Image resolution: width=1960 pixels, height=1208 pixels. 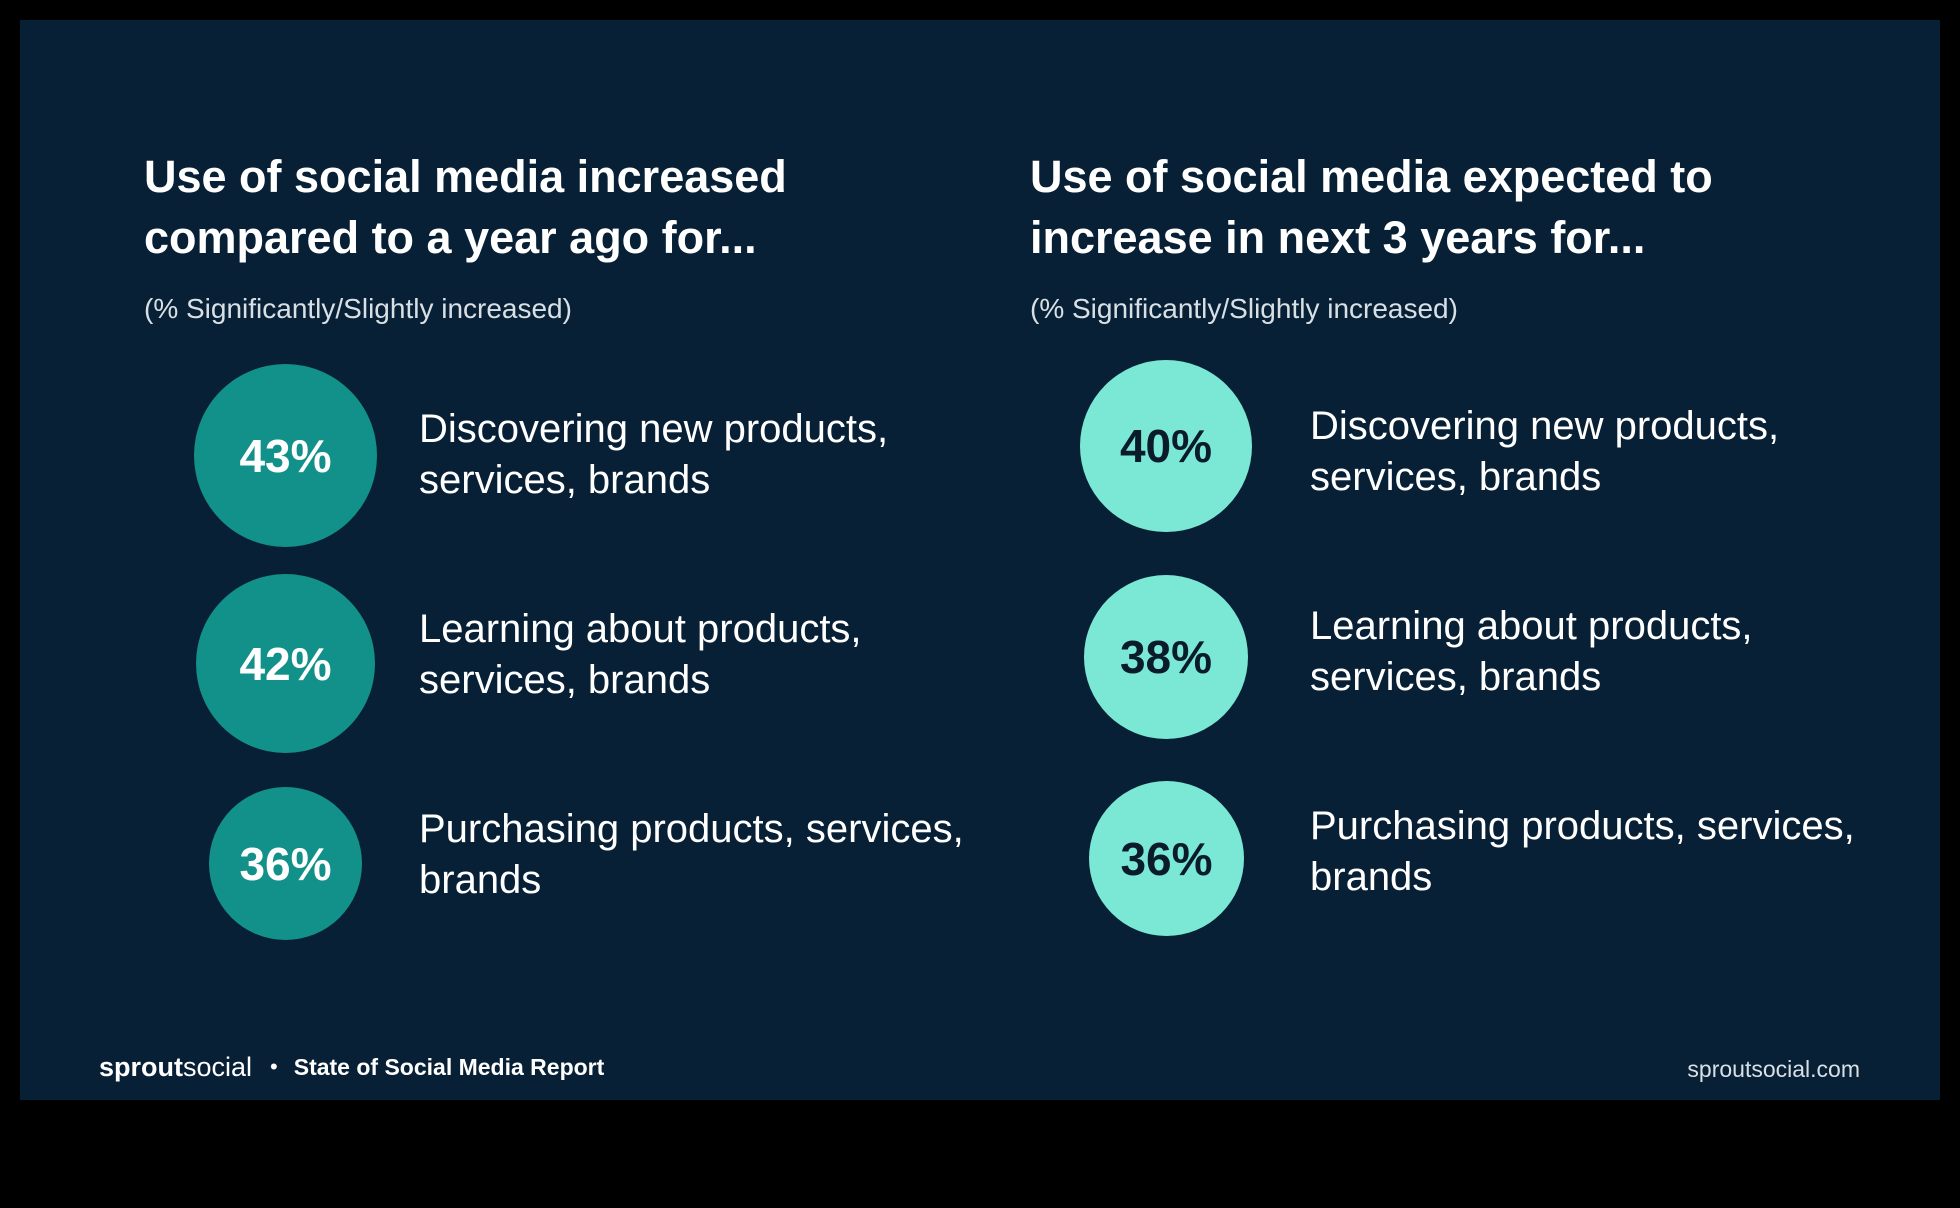 I want to click on left-bubble-discovering: 43%, so click(x=285, y=455).